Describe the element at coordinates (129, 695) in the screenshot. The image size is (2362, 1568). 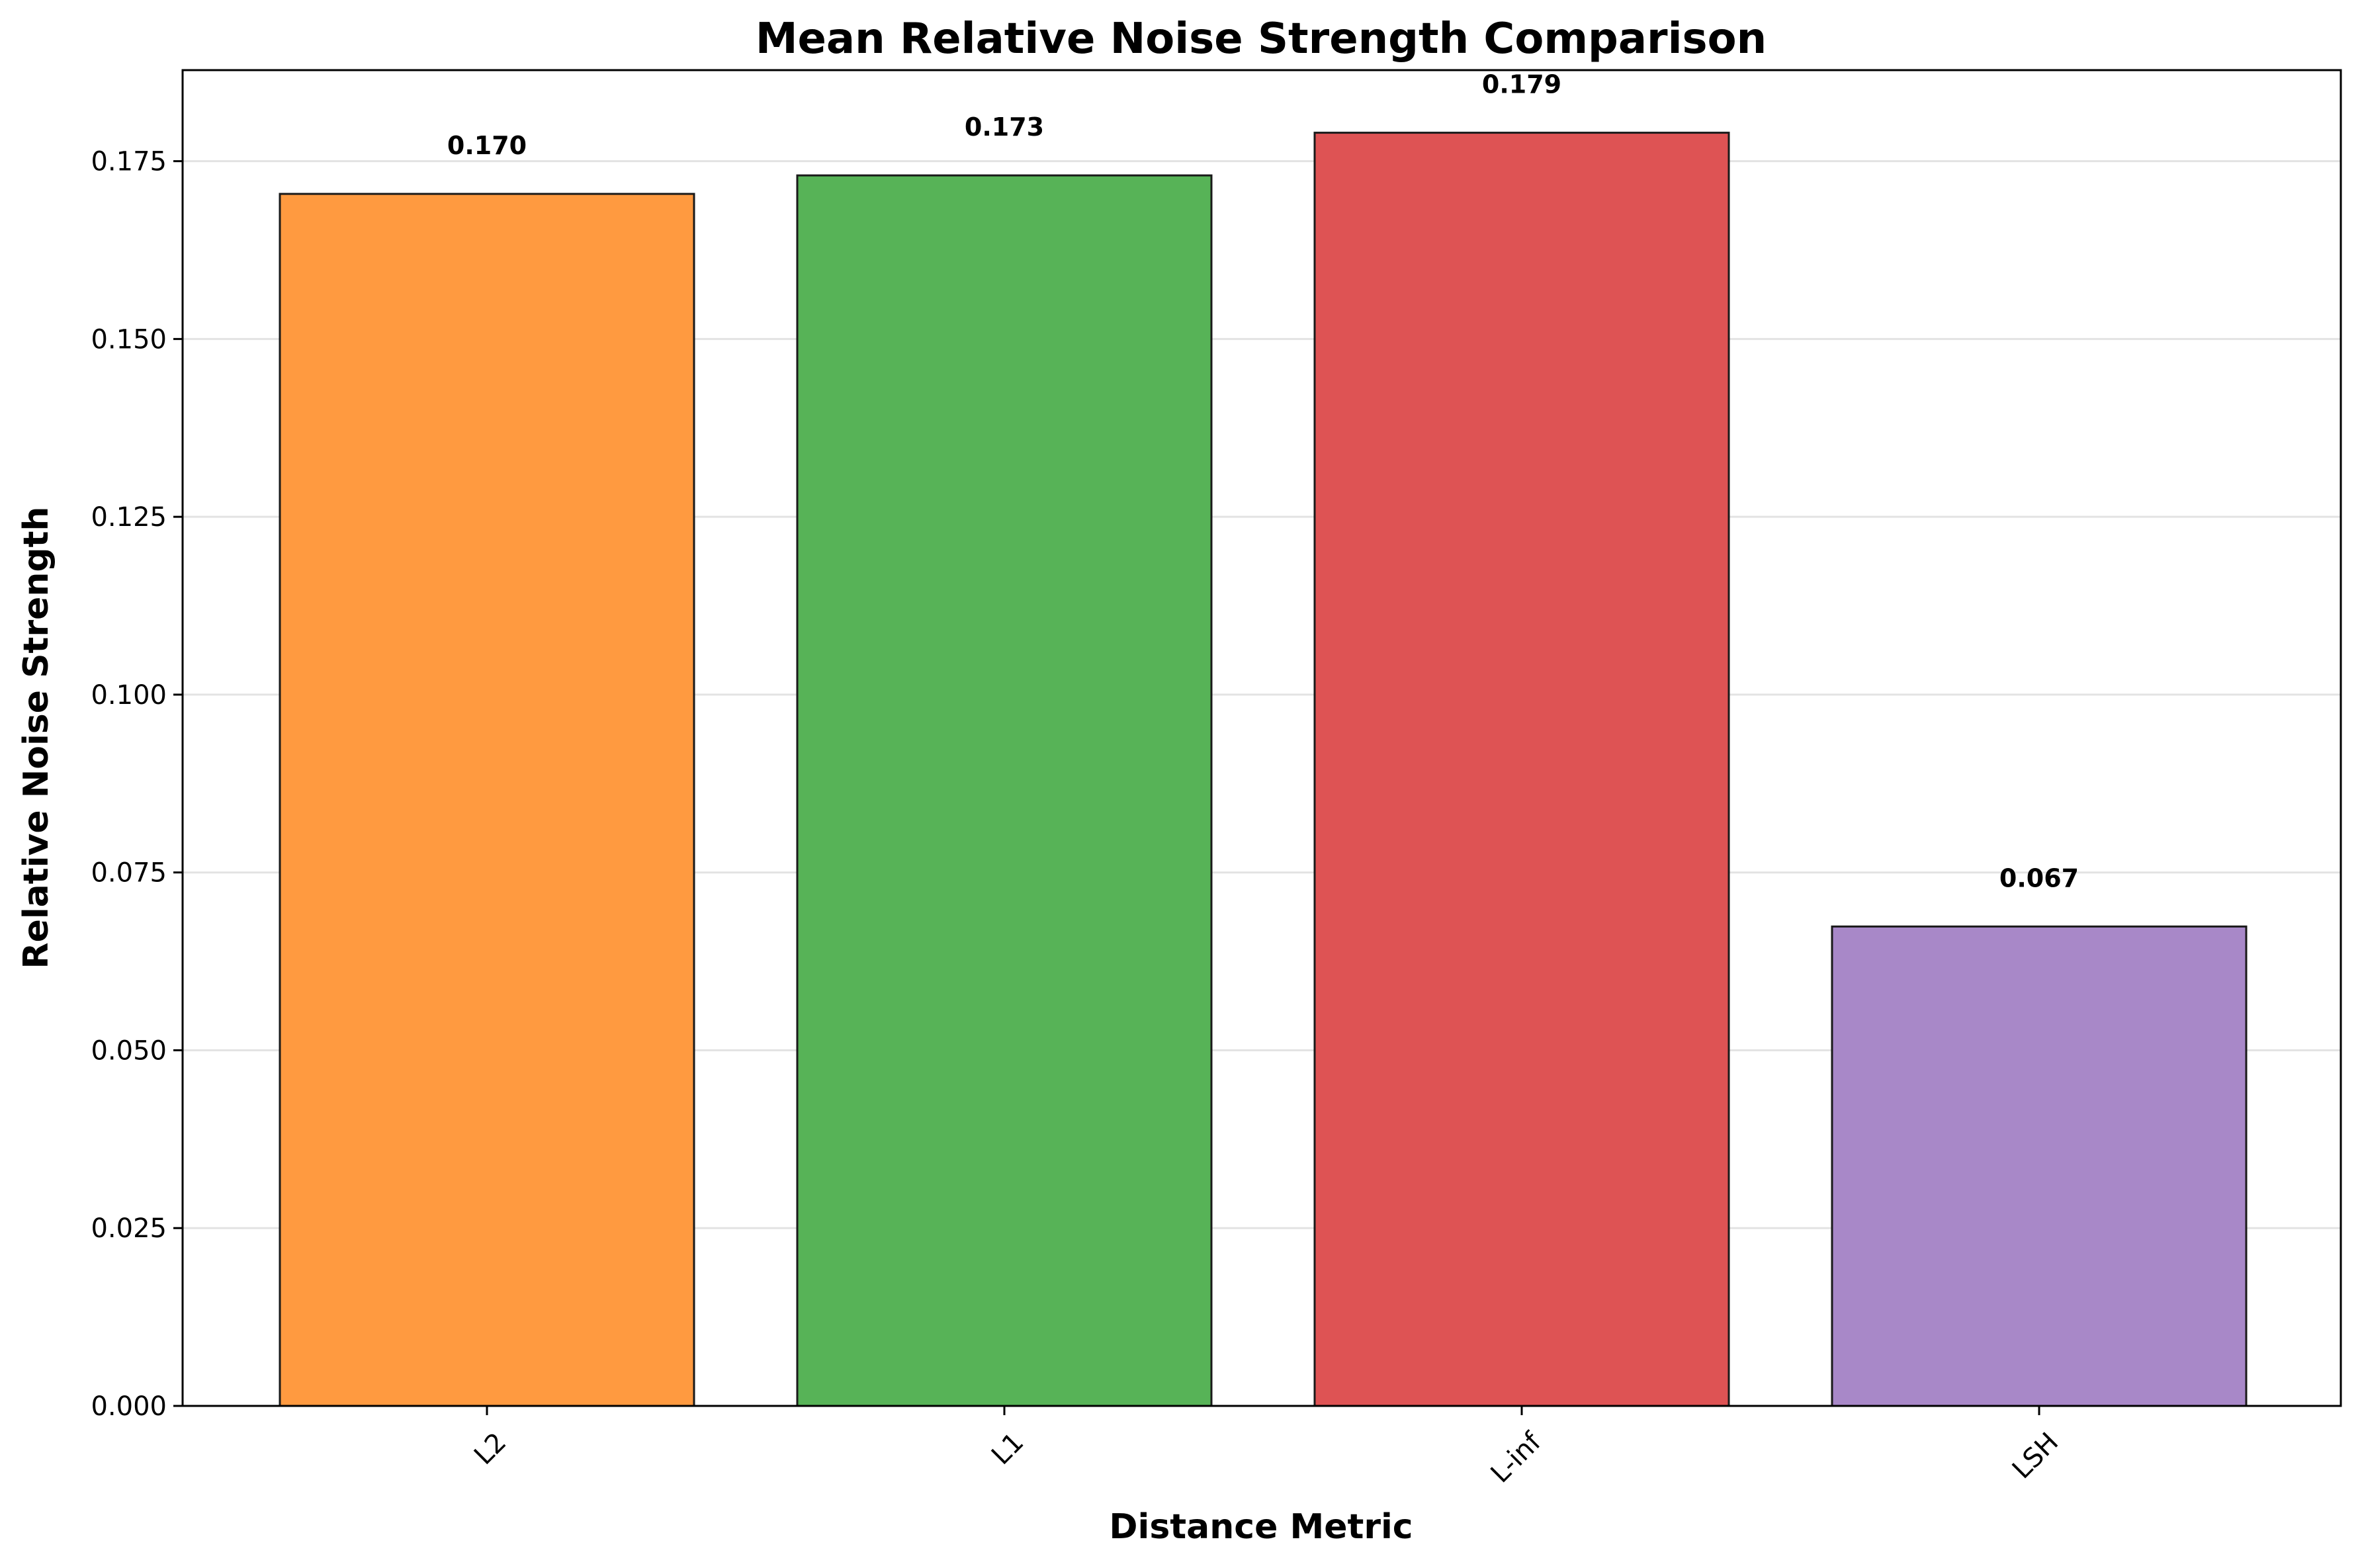
I see `y-tick-label: 0.100` at that location.